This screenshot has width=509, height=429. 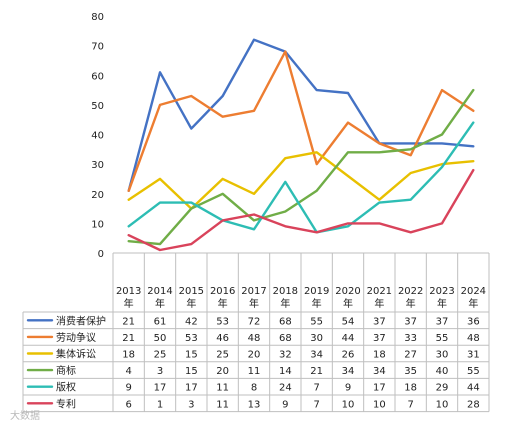 What do you see at coordinates (473, 404) in the screenshot?
I see `data-label: 28` at bounding box center [473, 404].